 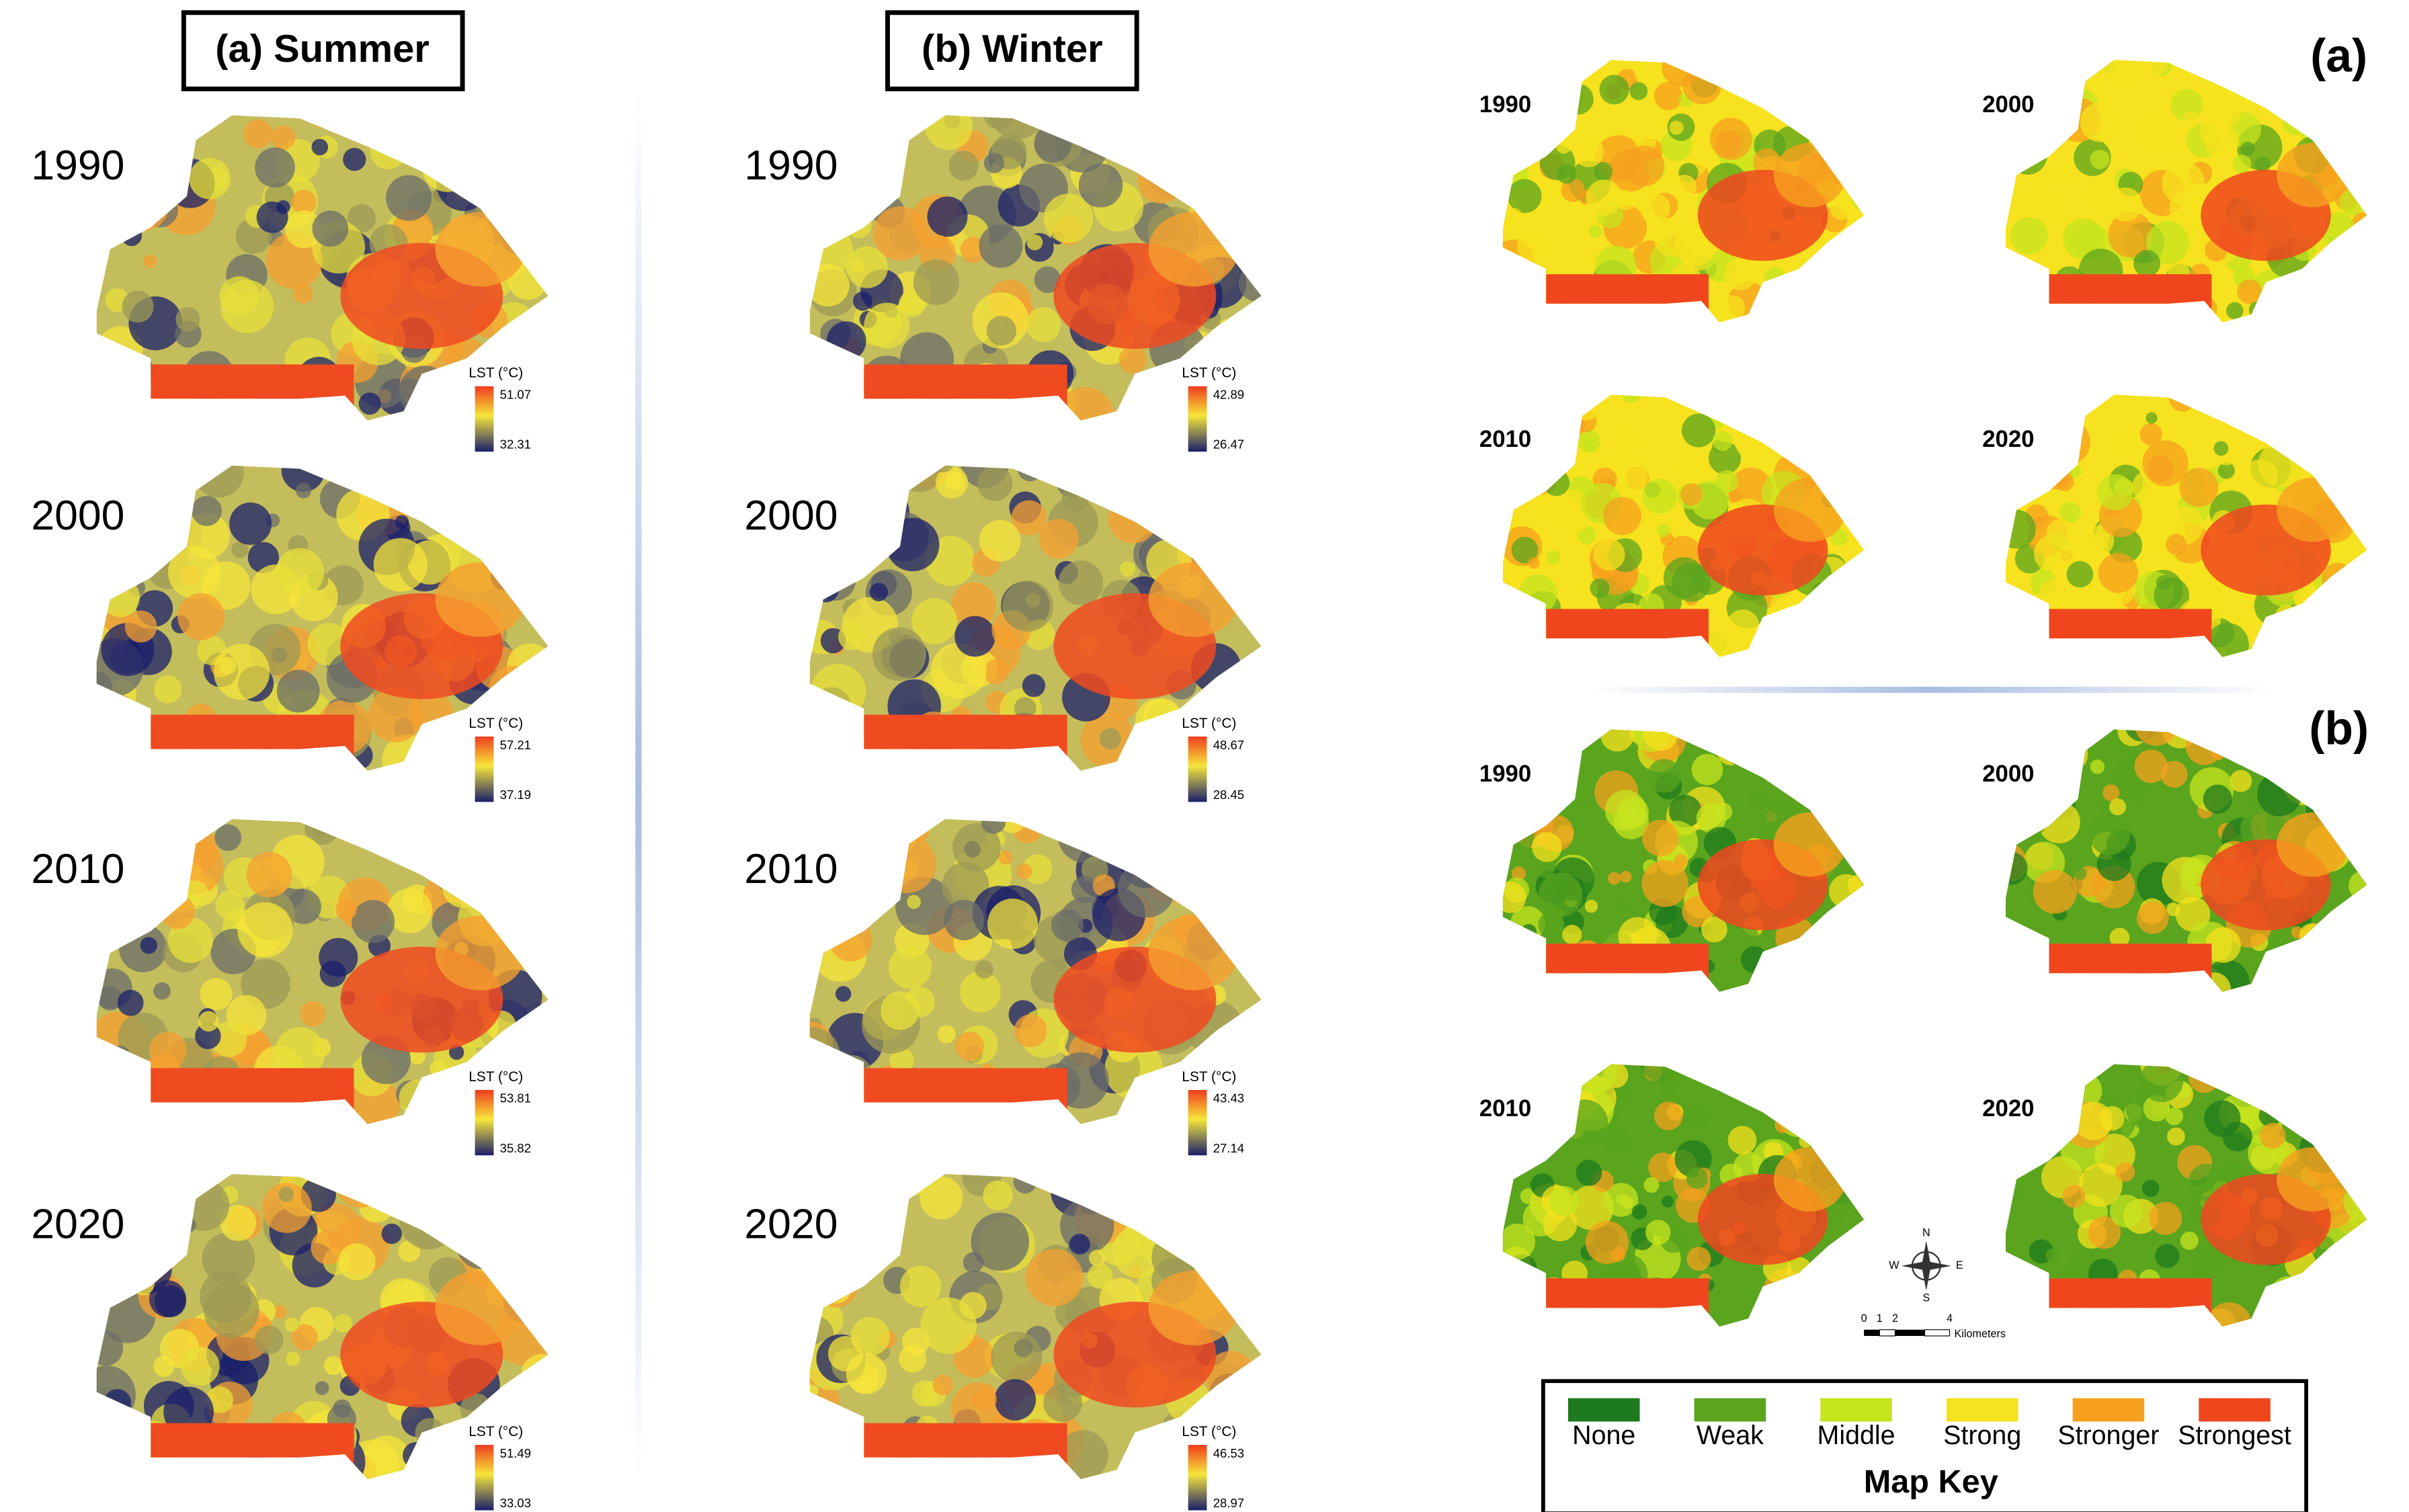 I want to click on legend-max: 42.89, so click(x=1229, y=395).